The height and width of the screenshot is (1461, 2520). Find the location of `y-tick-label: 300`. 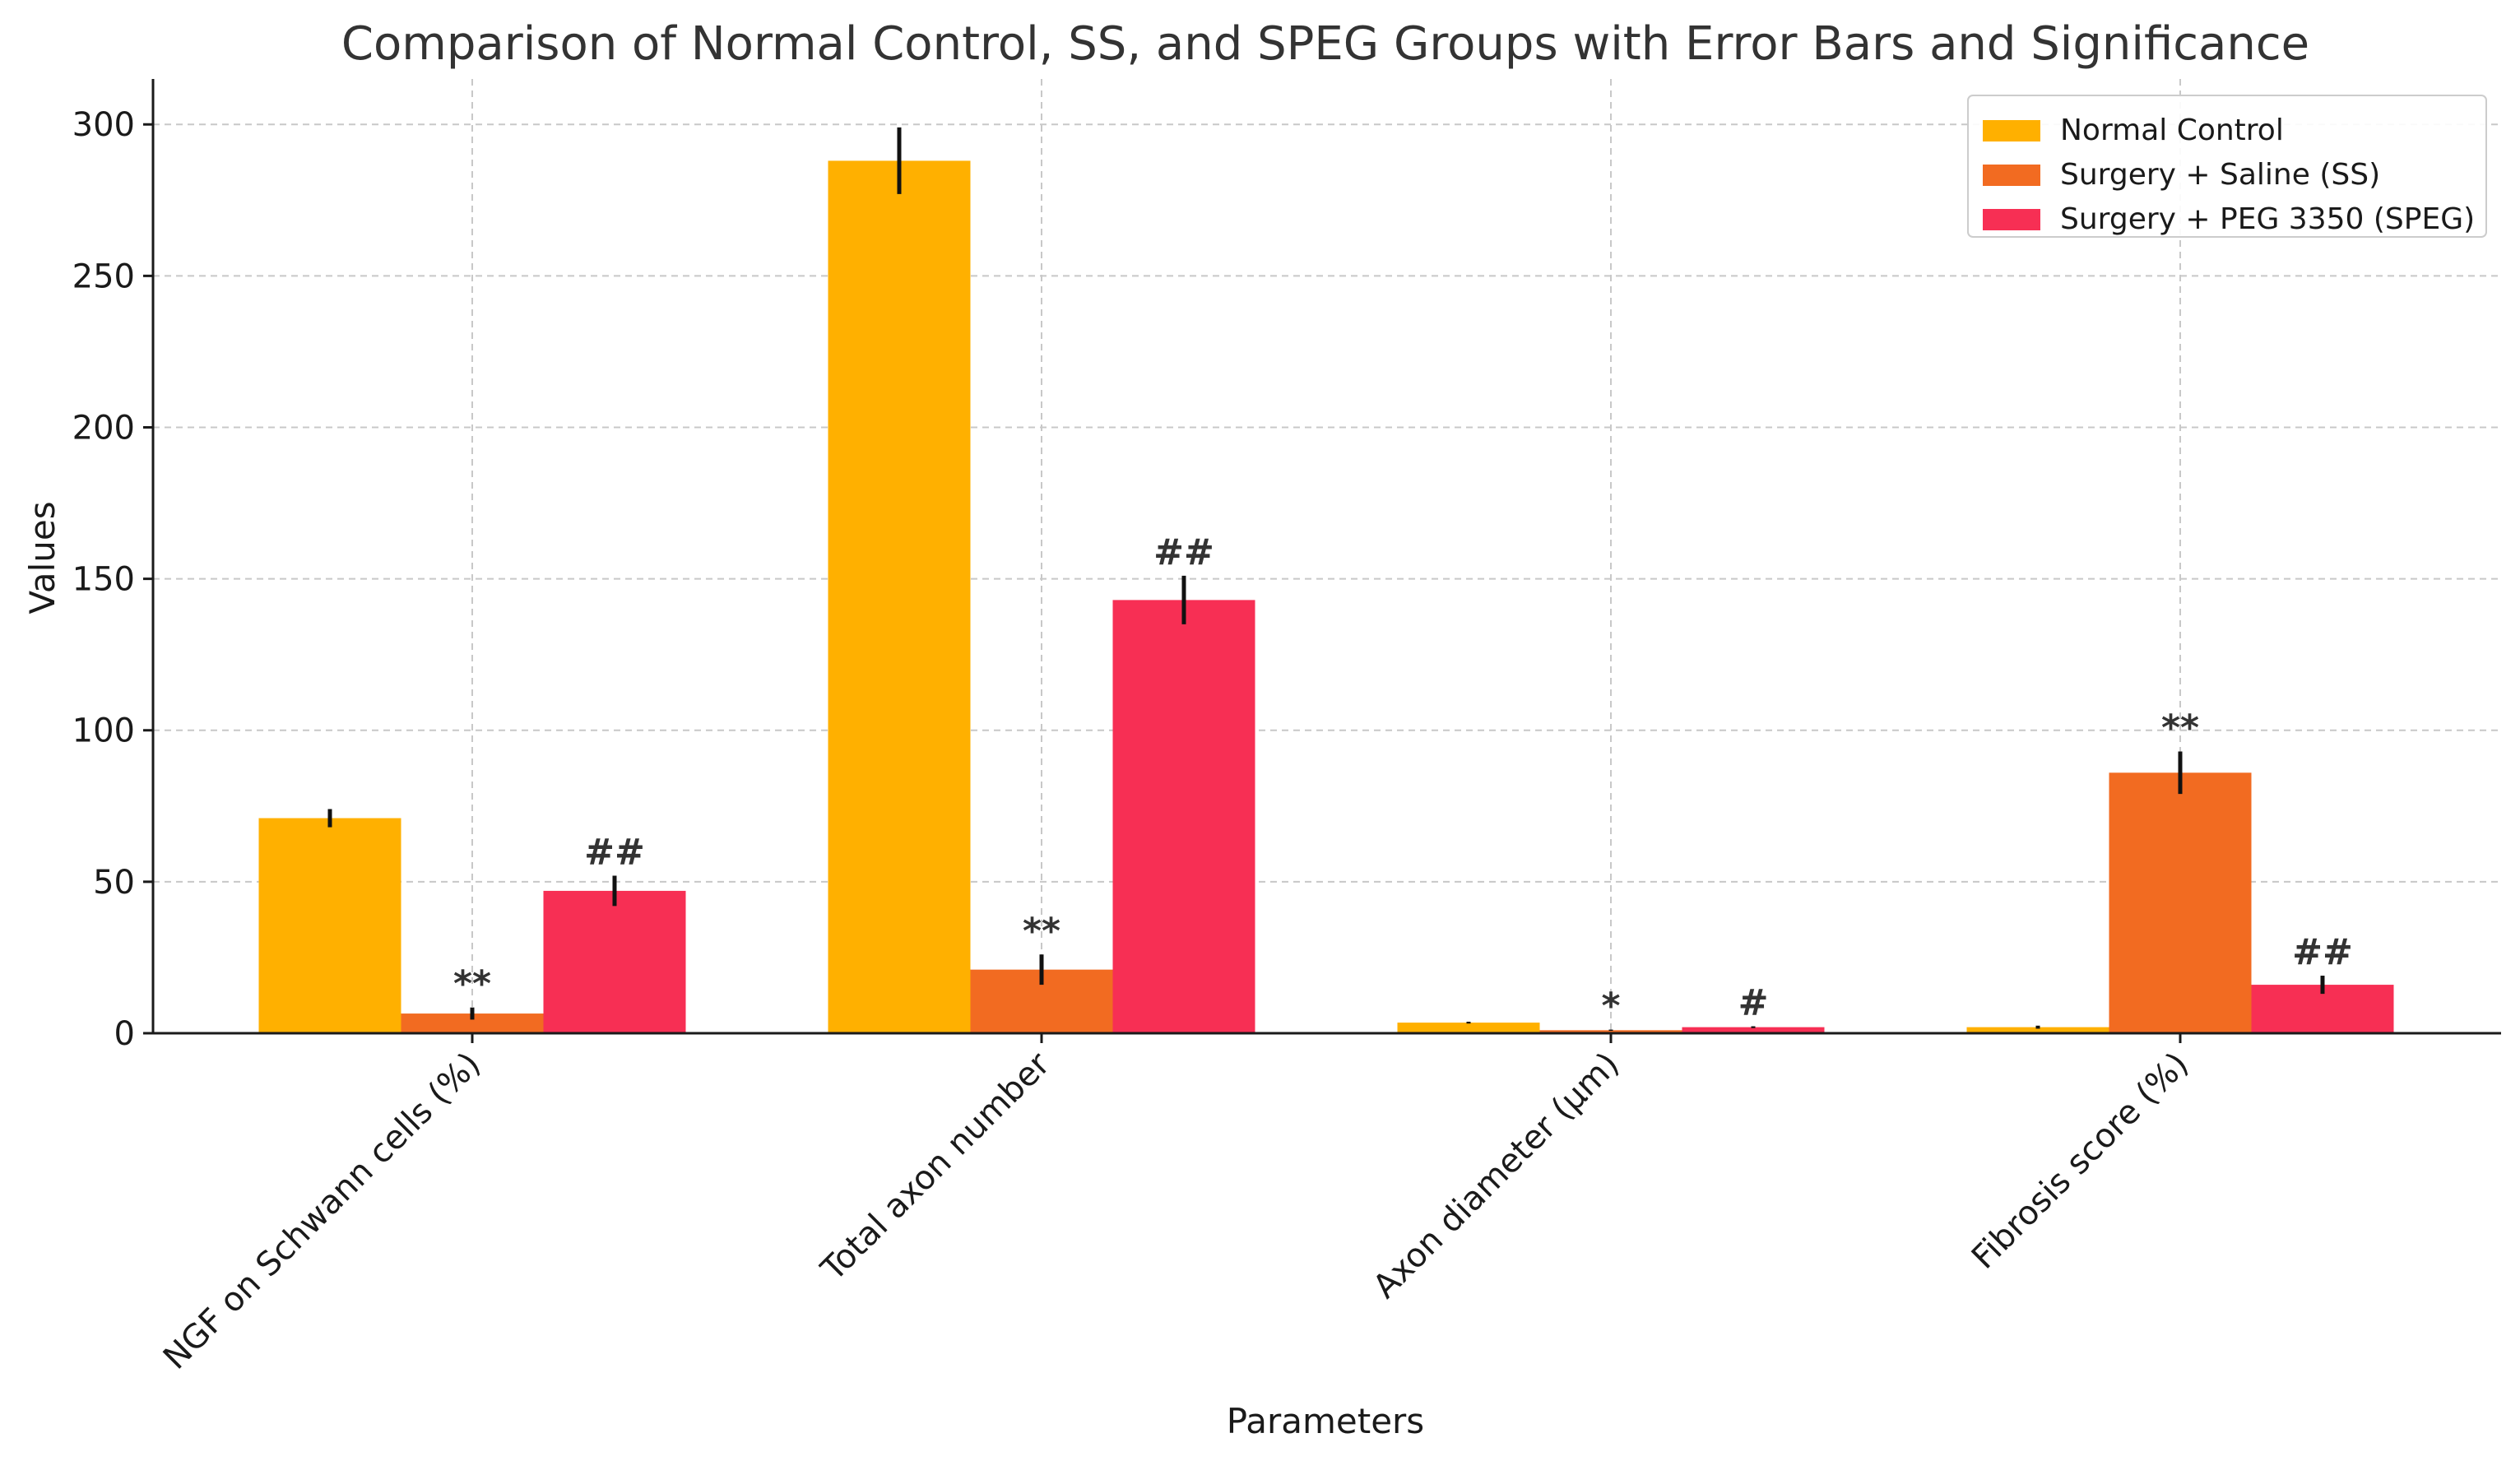

y-tick-label: 300 is located at coordinates (103, 125).